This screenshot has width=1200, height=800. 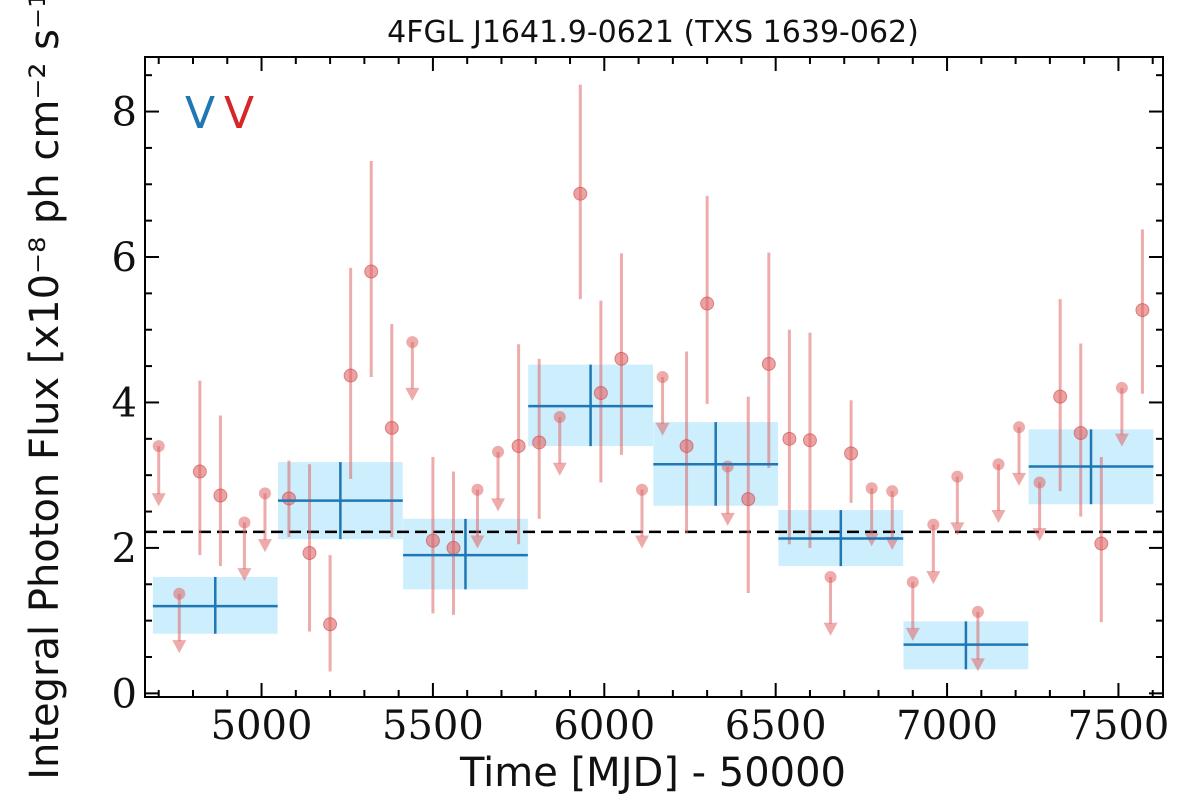 What do you see at coordinates (604, 726) in the screenshot?
I see `x-tick-label: 6000` at bounding box center [604, 726].